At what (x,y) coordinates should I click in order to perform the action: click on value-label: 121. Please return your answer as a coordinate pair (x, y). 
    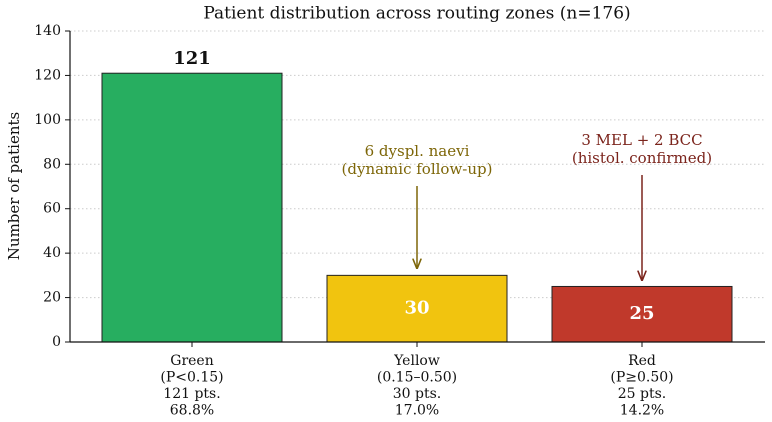
    Looking at the image, I should click on (192, 58).